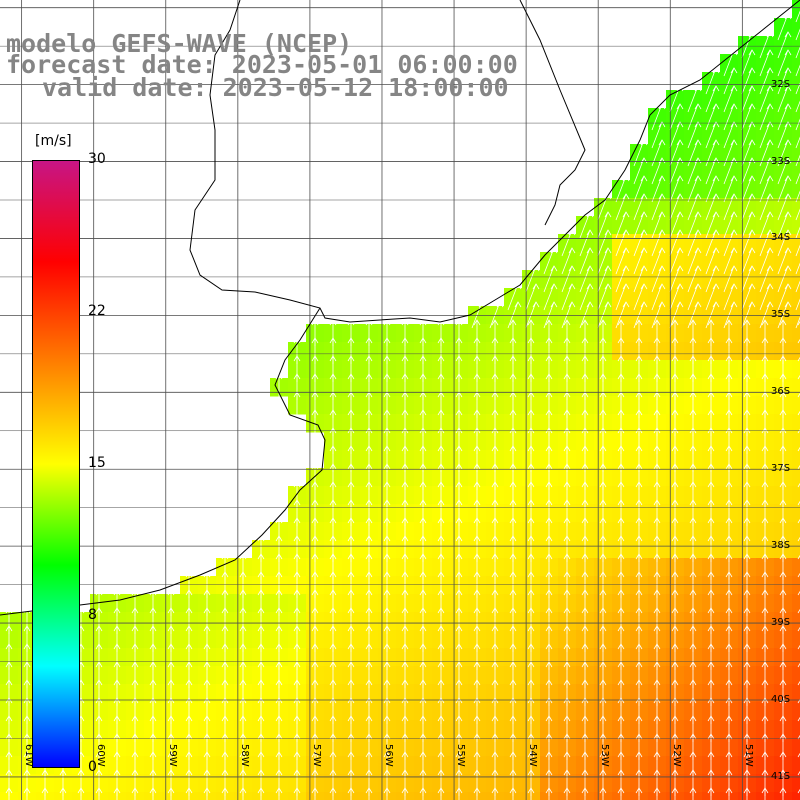 Image resolution: width=800 pixels, height=800 pixels. I want to click on lon-label: 51W, so click(749, 755).